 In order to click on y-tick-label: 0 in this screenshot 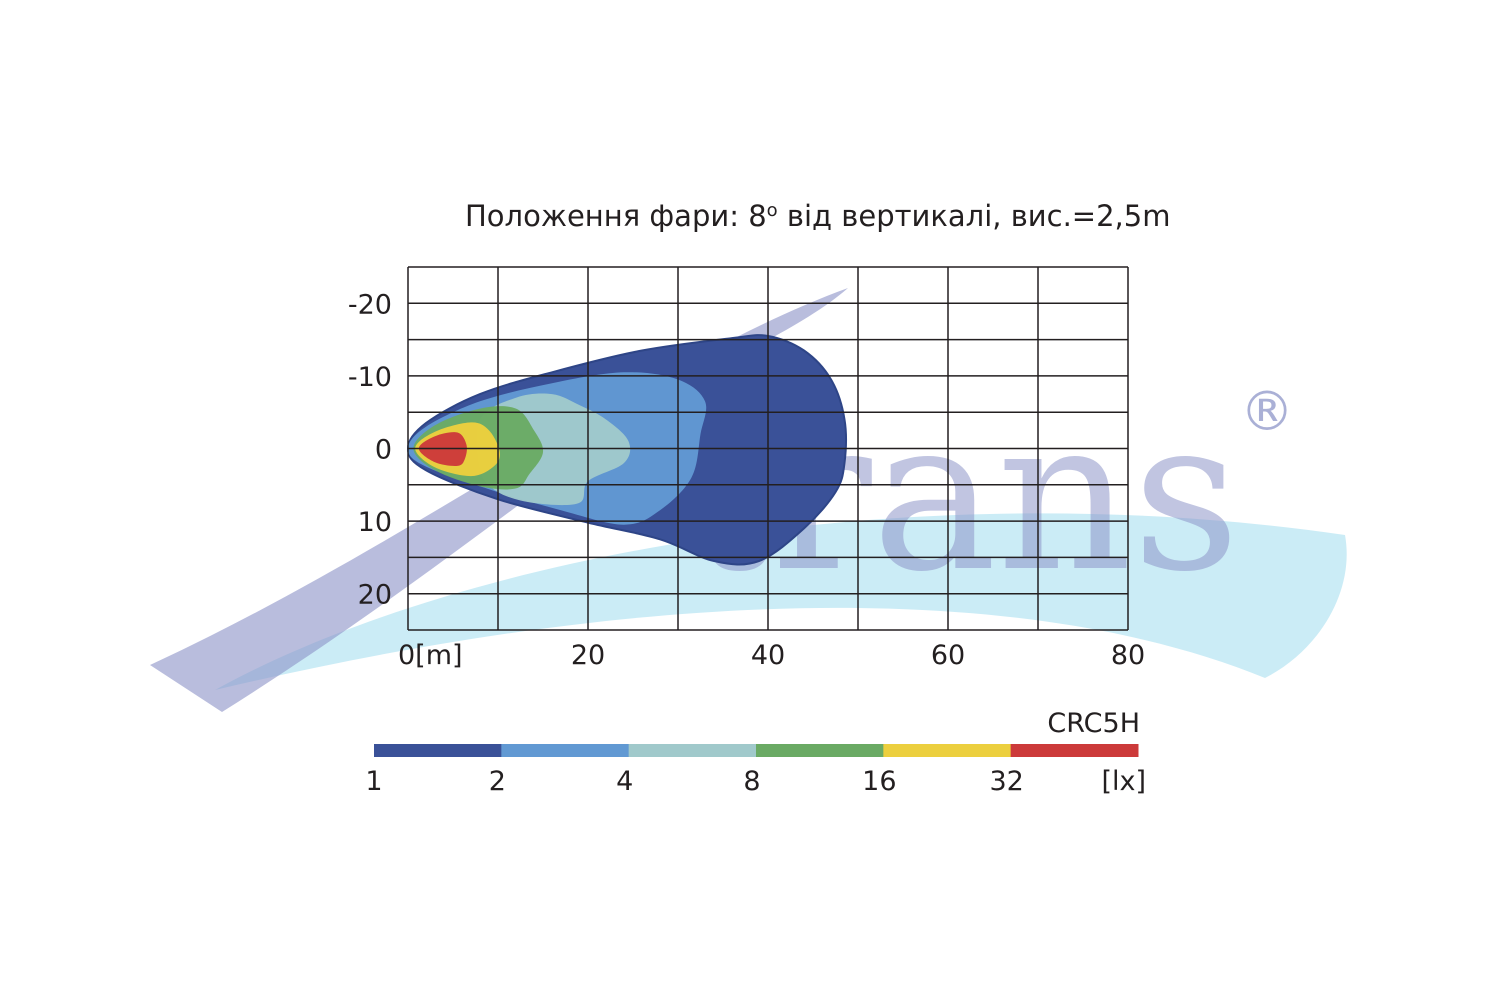, I will do `click(383, 450)`.